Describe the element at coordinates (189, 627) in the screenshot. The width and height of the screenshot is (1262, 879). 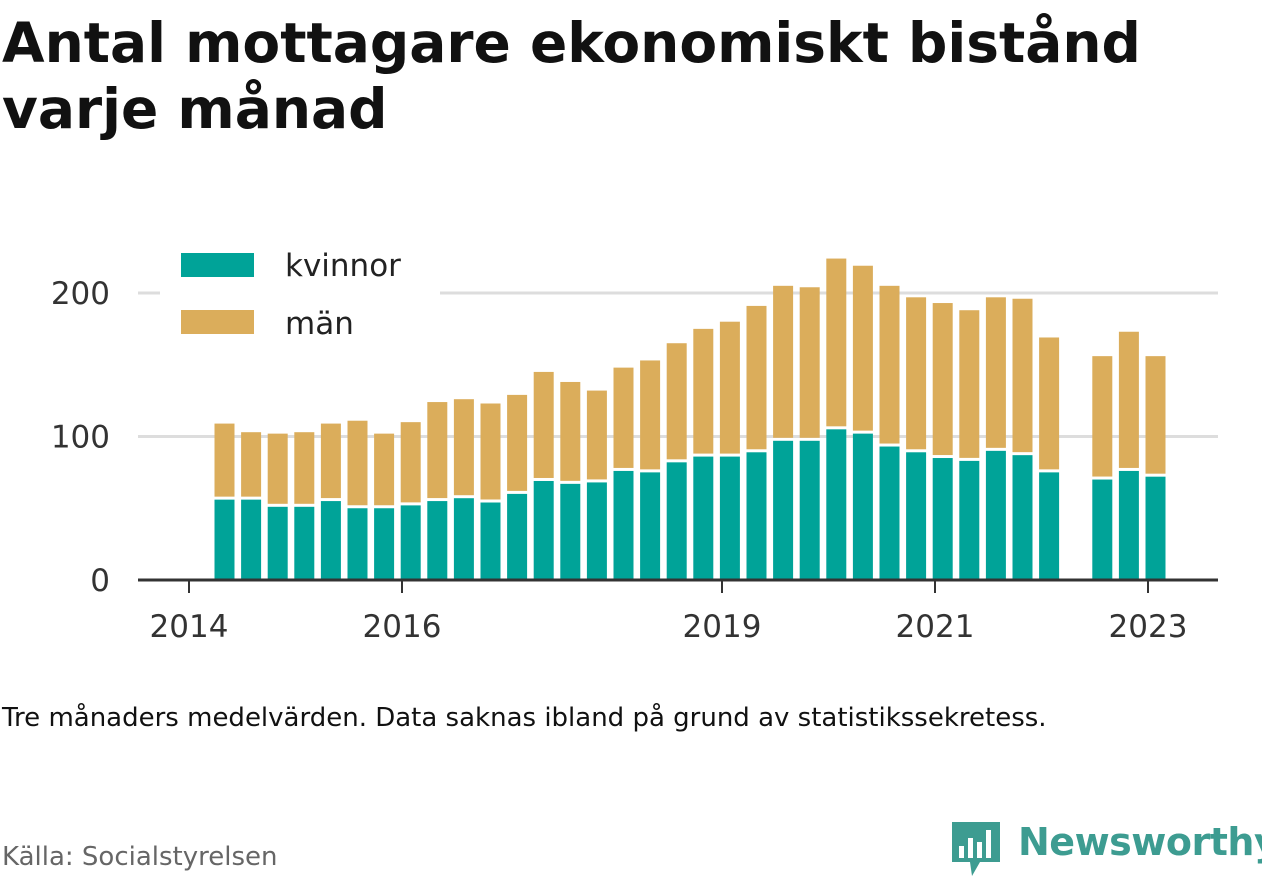
I see `x-tick-label: 2014` at that location.